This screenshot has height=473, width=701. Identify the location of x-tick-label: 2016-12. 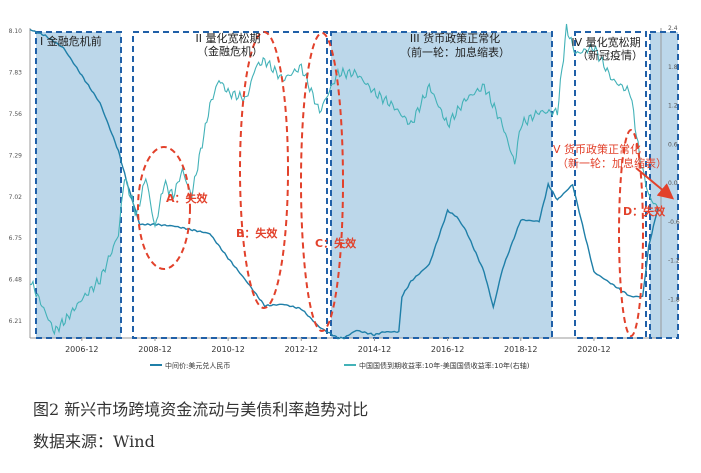
(447, 349).